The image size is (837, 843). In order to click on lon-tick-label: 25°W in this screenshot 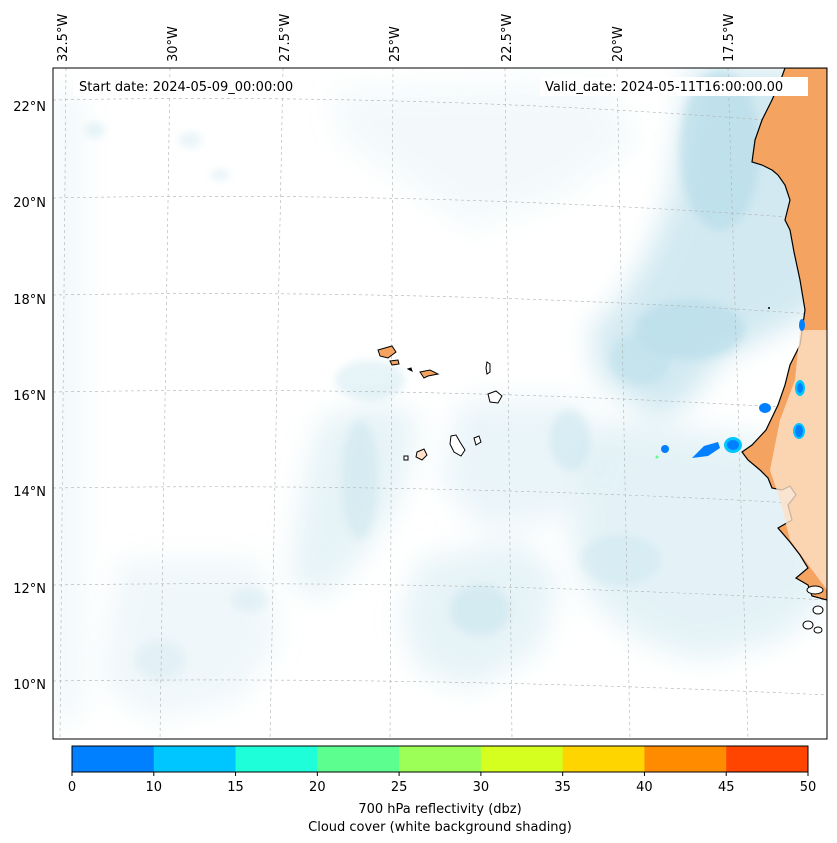, I will do `click(395, 44)`.